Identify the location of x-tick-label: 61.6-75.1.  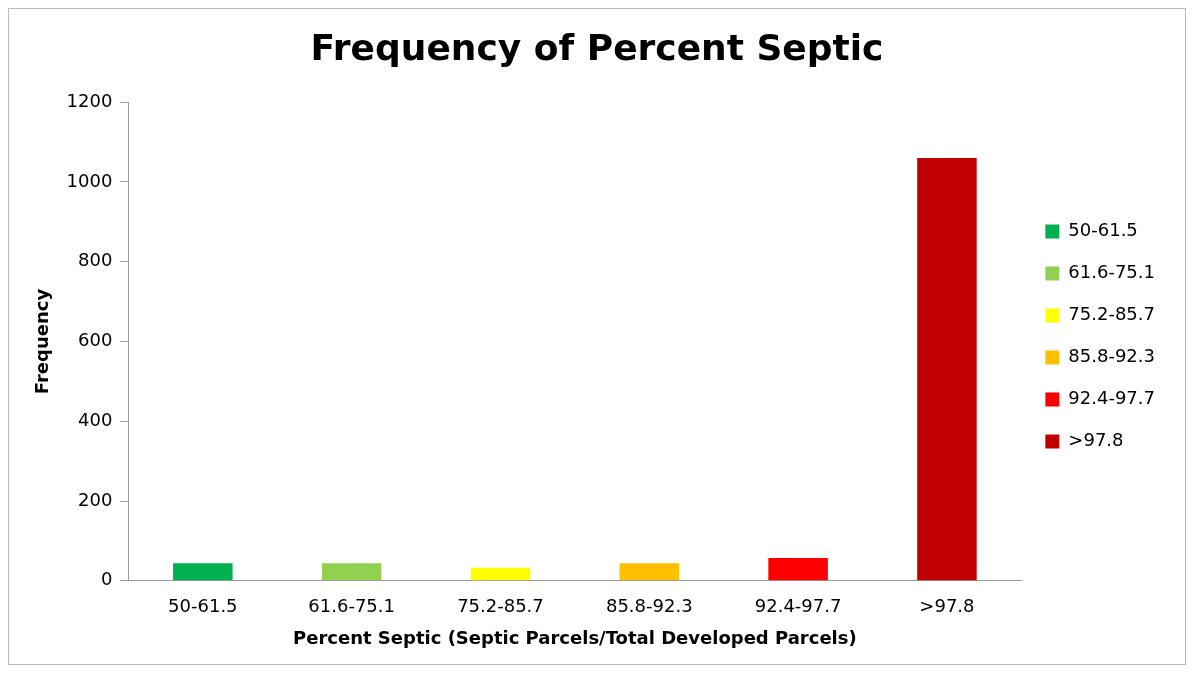
(351, 606).